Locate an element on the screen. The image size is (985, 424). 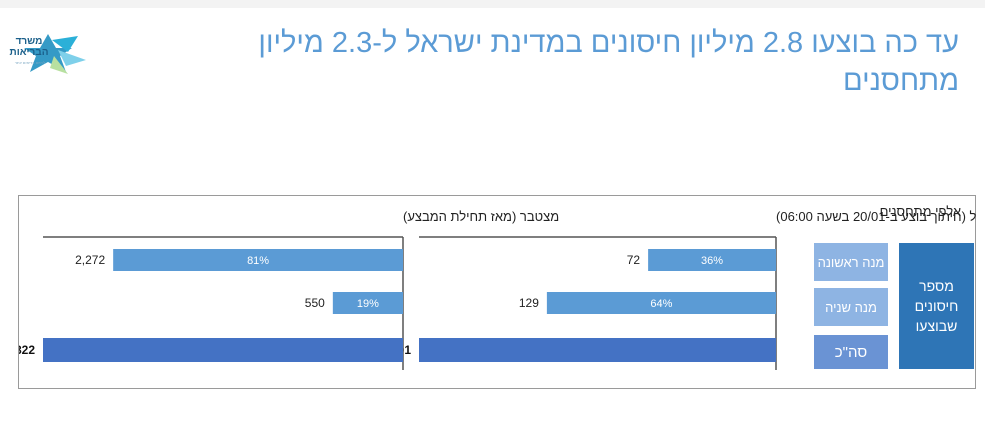
row-label-second-dose: מנה שניה is located at coordinates (851, 307).